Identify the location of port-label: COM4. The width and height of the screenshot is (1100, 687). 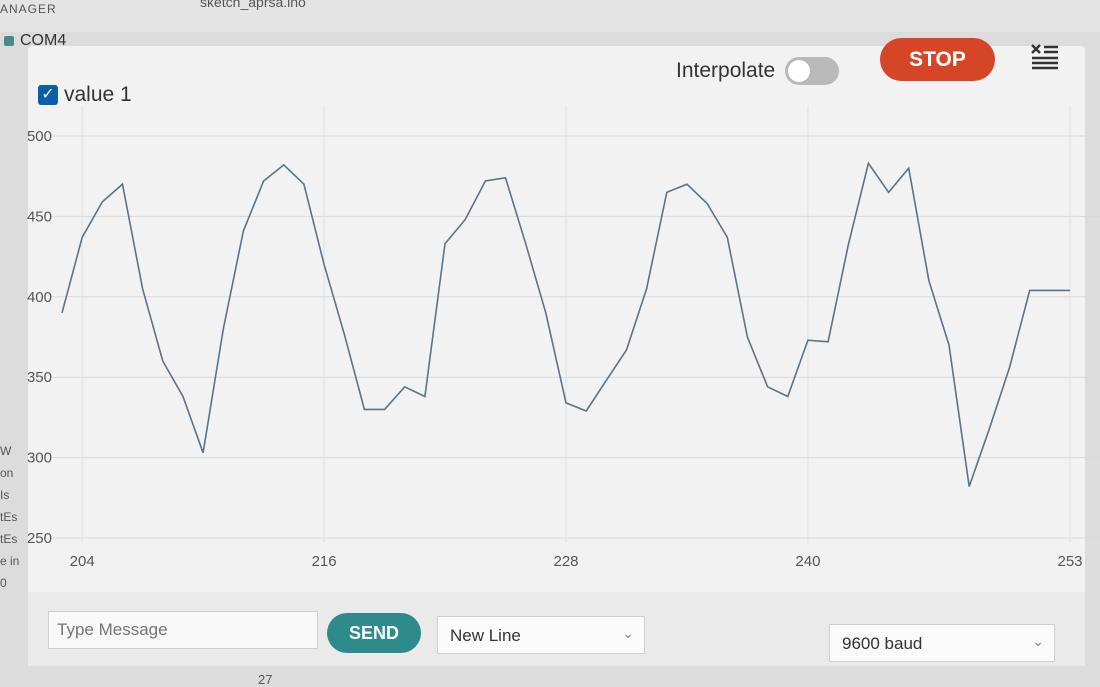
(35, 41).